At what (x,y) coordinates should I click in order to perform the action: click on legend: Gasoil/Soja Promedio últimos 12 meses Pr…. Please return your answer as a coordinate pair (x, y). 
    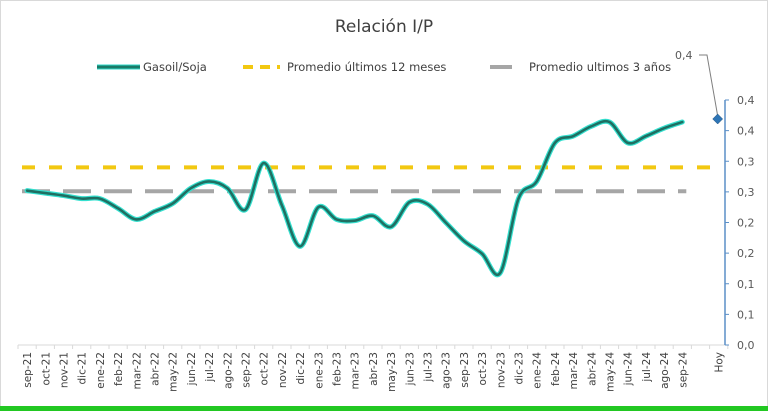
    Looking at the image, I should click on (384, 67).